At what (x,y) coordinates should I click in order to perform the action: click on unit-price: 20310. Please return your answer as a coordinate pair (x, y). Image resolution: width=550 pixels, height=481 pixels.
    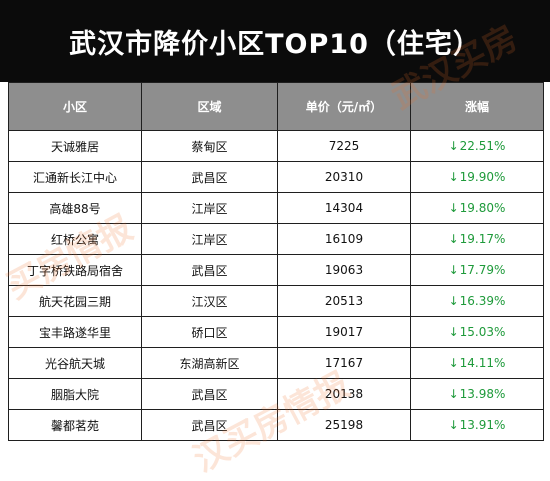
    Looking at the image, I should click on (344, 177).